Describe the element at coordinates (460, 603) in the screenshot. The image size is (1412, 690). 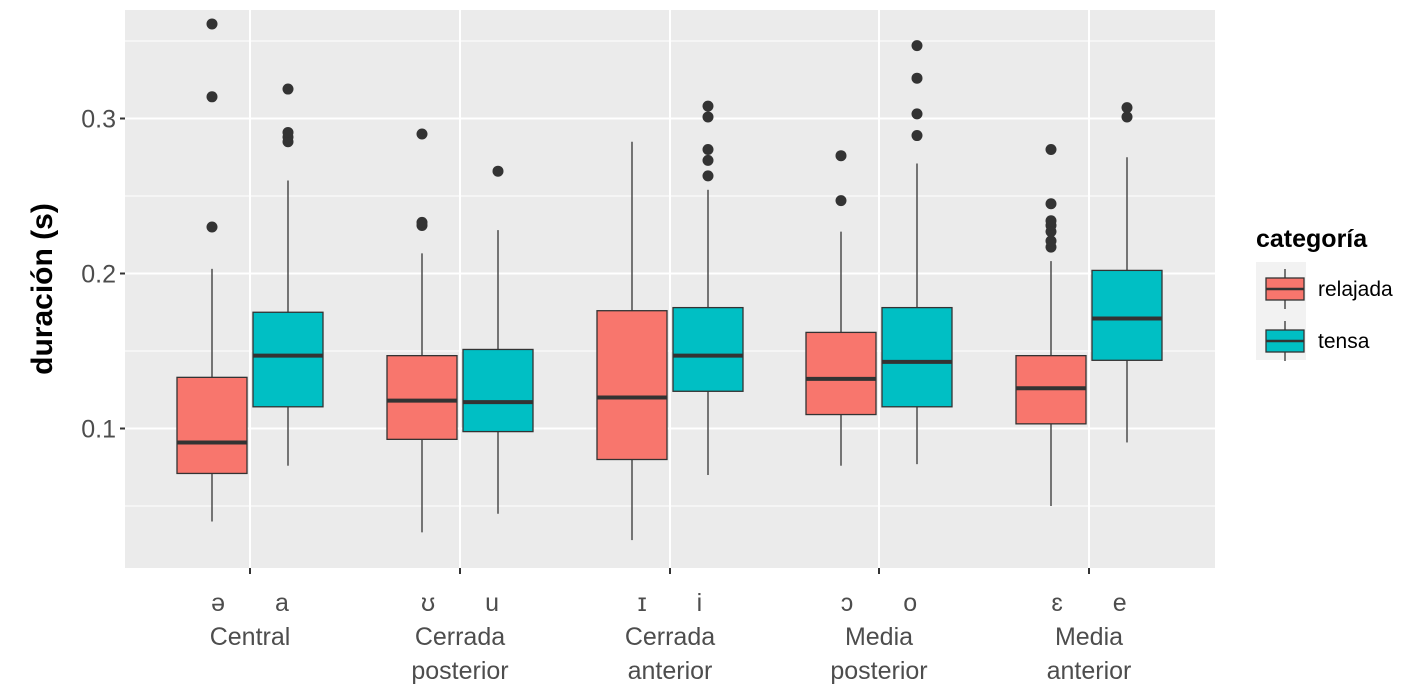
I see `x-tick-label-vowels: ʊ u` at that location.